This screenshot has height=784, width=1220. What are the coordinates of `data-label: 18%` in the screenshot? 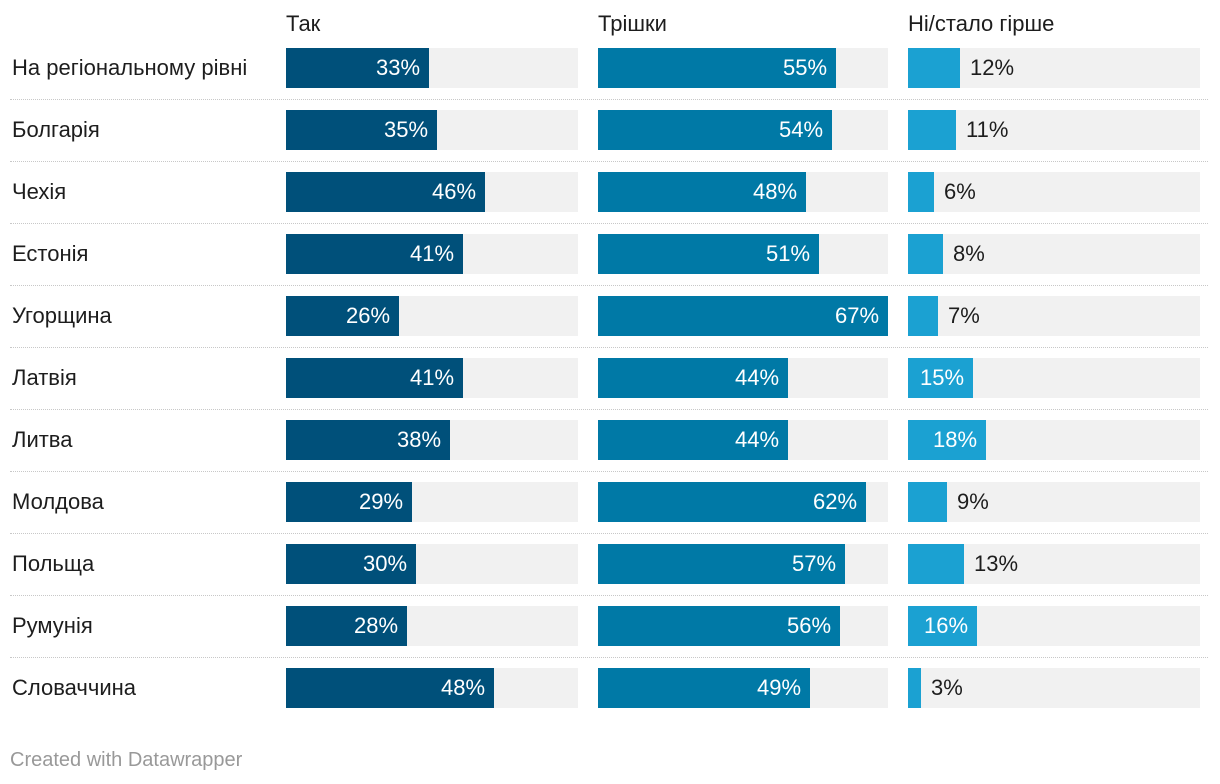 It's located at (955, 439).